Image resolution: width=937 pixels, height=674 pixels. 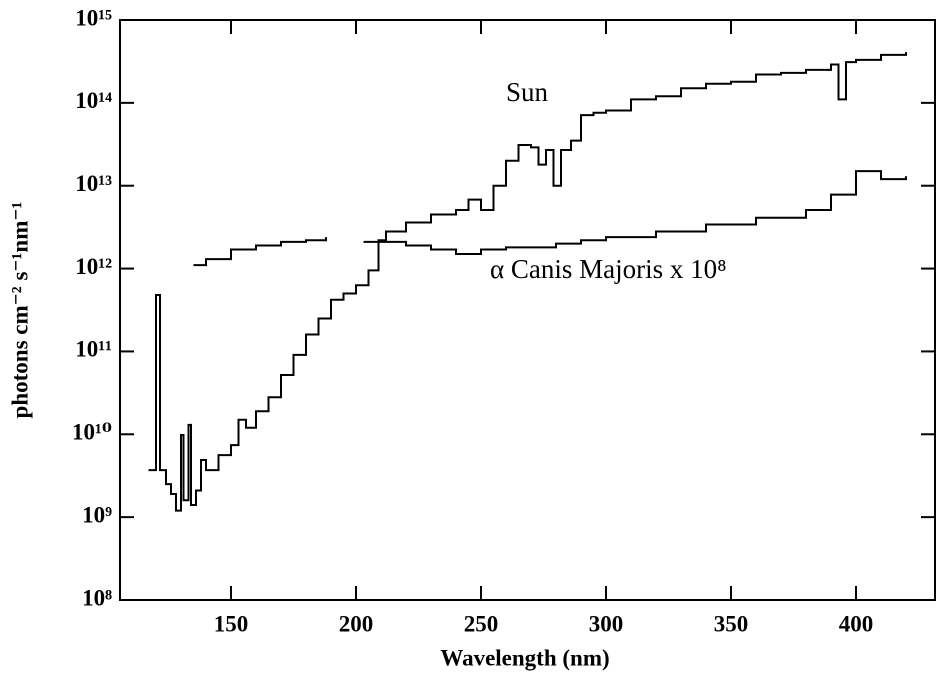 I want to click on y-tick-label: 10¹⁰, so click(x=92, y=432).